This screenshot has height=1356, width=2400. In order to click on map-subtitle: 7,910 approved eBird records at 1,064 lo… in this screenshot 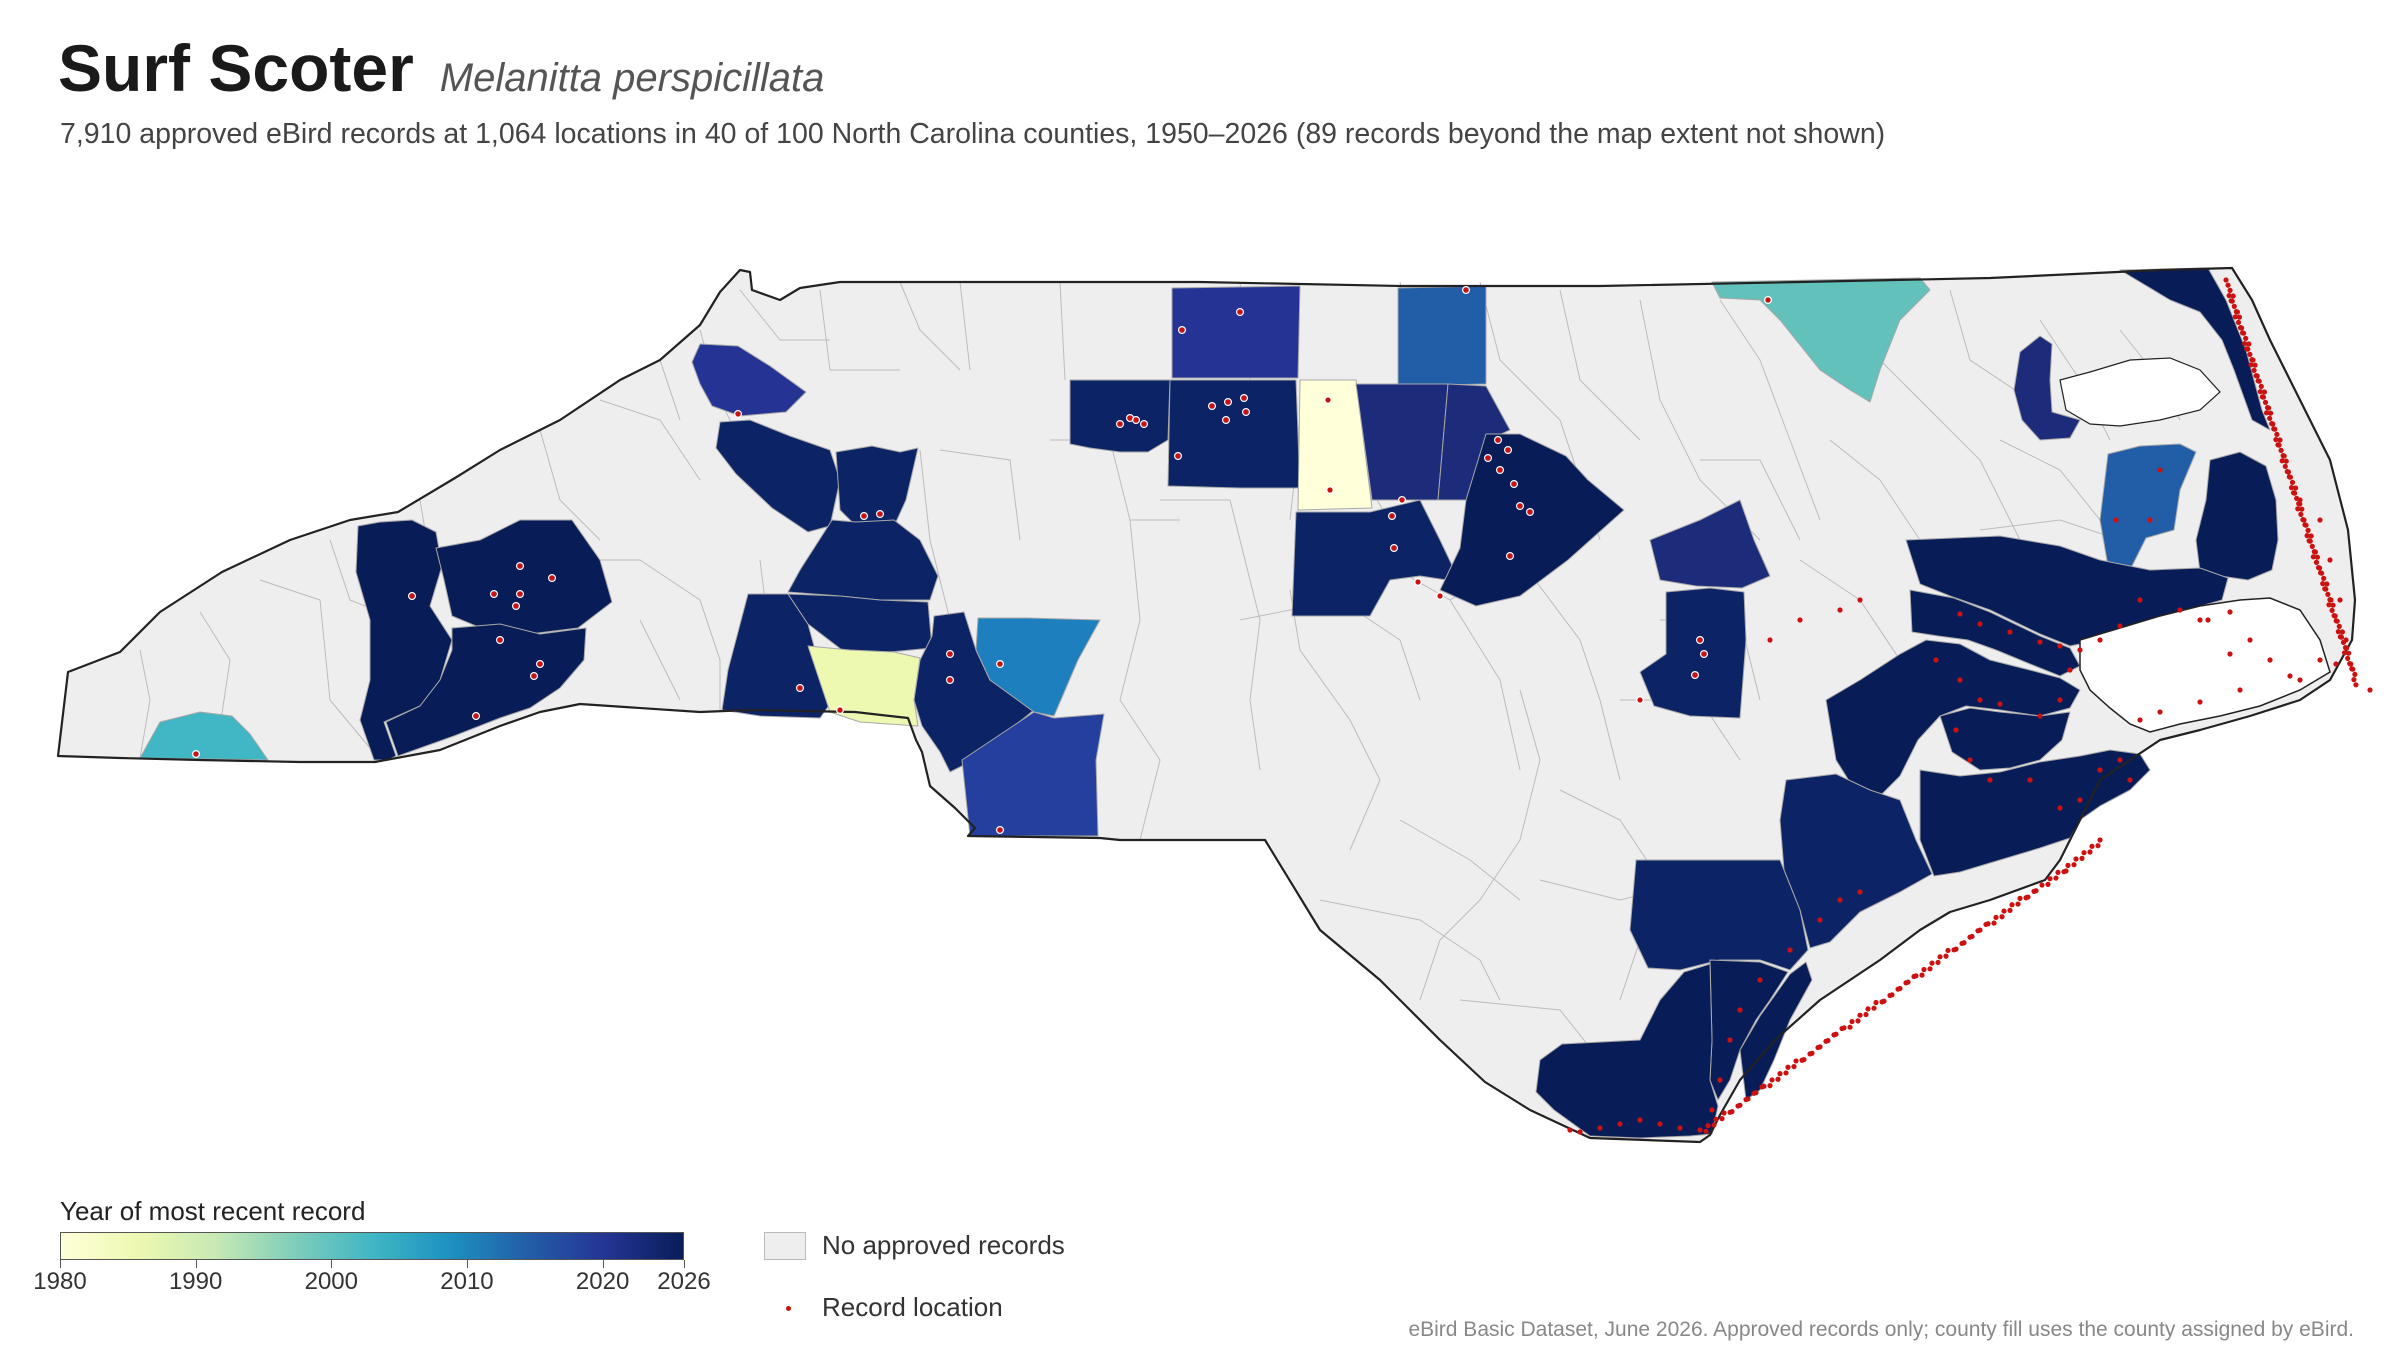, I will do `click(973, 134)`.